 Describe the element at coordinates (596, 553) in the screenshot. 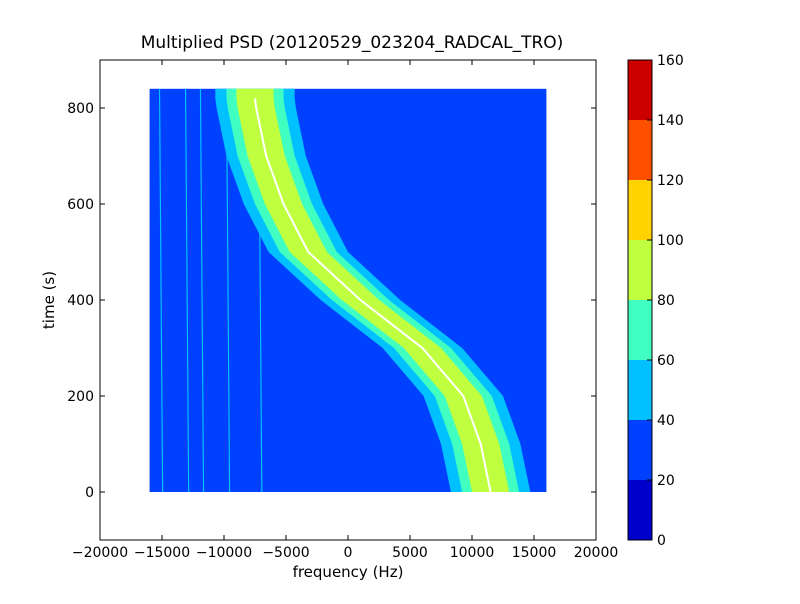

I see `x-tick-label: 20000` at that location.